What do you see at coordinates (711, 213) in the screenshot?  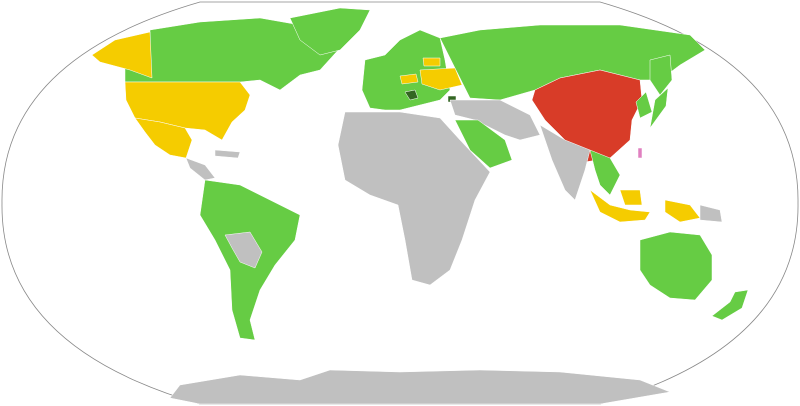 I see `region-papua` at bounding box center [711, 213].